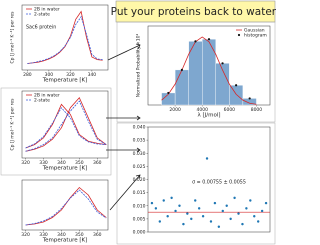 This screenshot has width=320, height=245. Describe the element at coordinates (139, 141) in the screenshot. I see `y-tick-label: 0.035` at that location.